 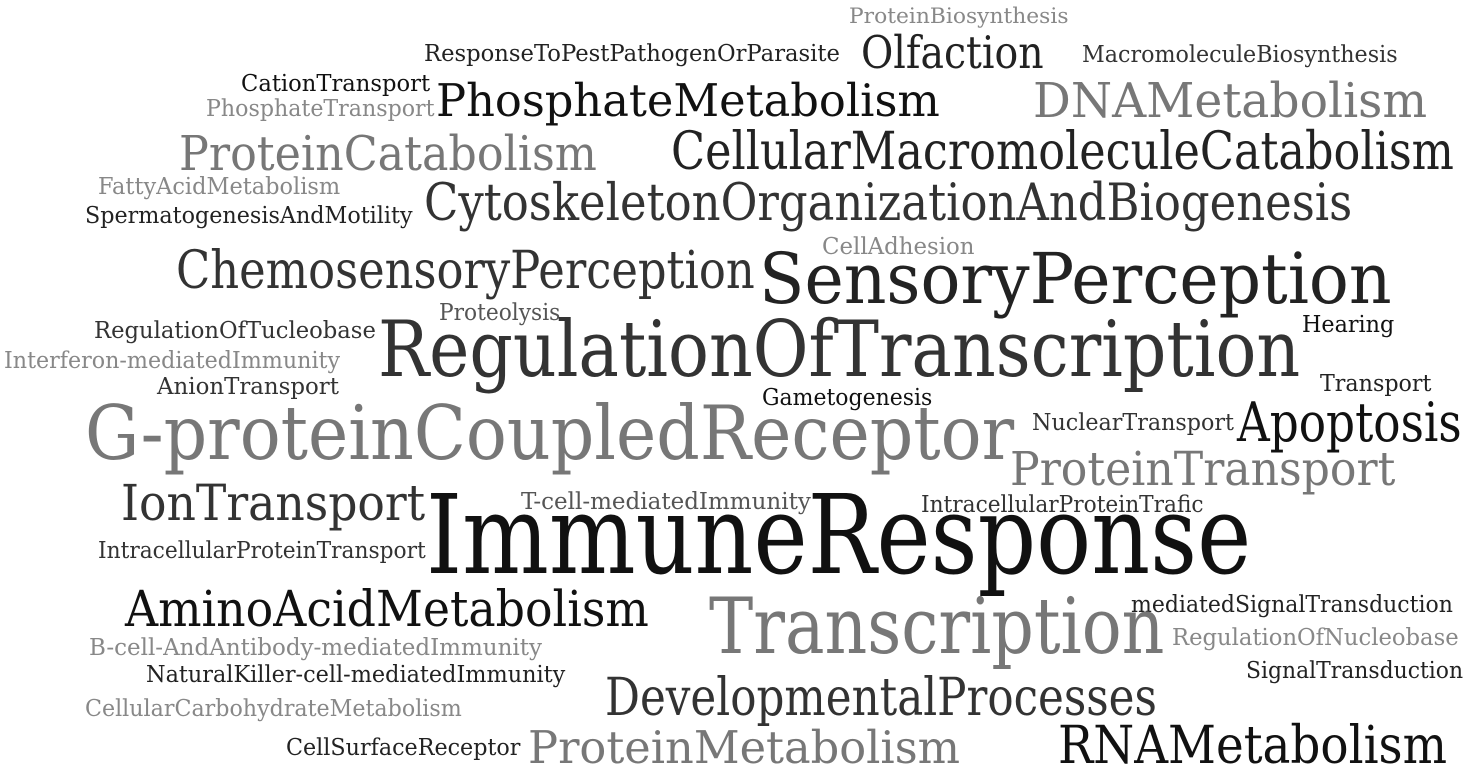 I want to click on word-fatty-acid-metabolism: FattyAcidMetabolism, so click(x=219, y=187).